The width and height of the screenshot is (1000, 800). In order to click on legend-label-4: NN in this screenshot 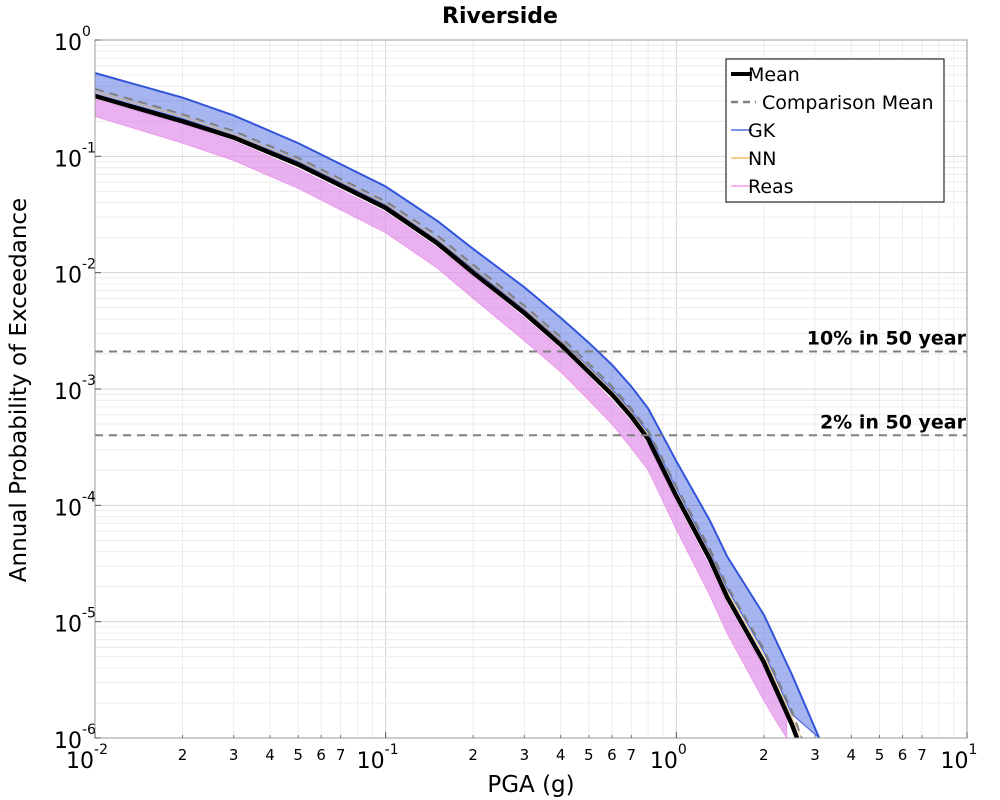, I will do `click(762, 159)`.